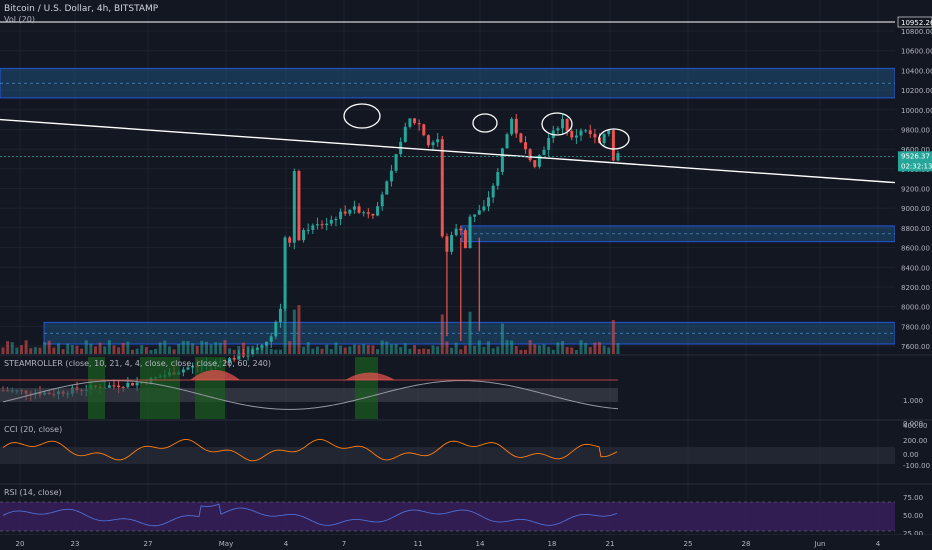 This screenshot has width=932, height=550. What do you see at coordinates (913, 275) in the screenshot?
I see `price-axis-bg` at bounding box center [913, 275].